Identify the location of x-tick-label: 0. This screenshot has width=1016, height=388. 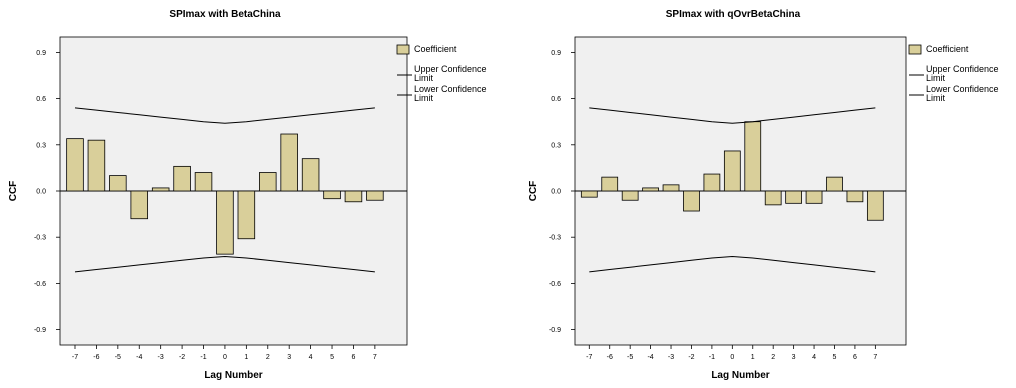
(732, 357).